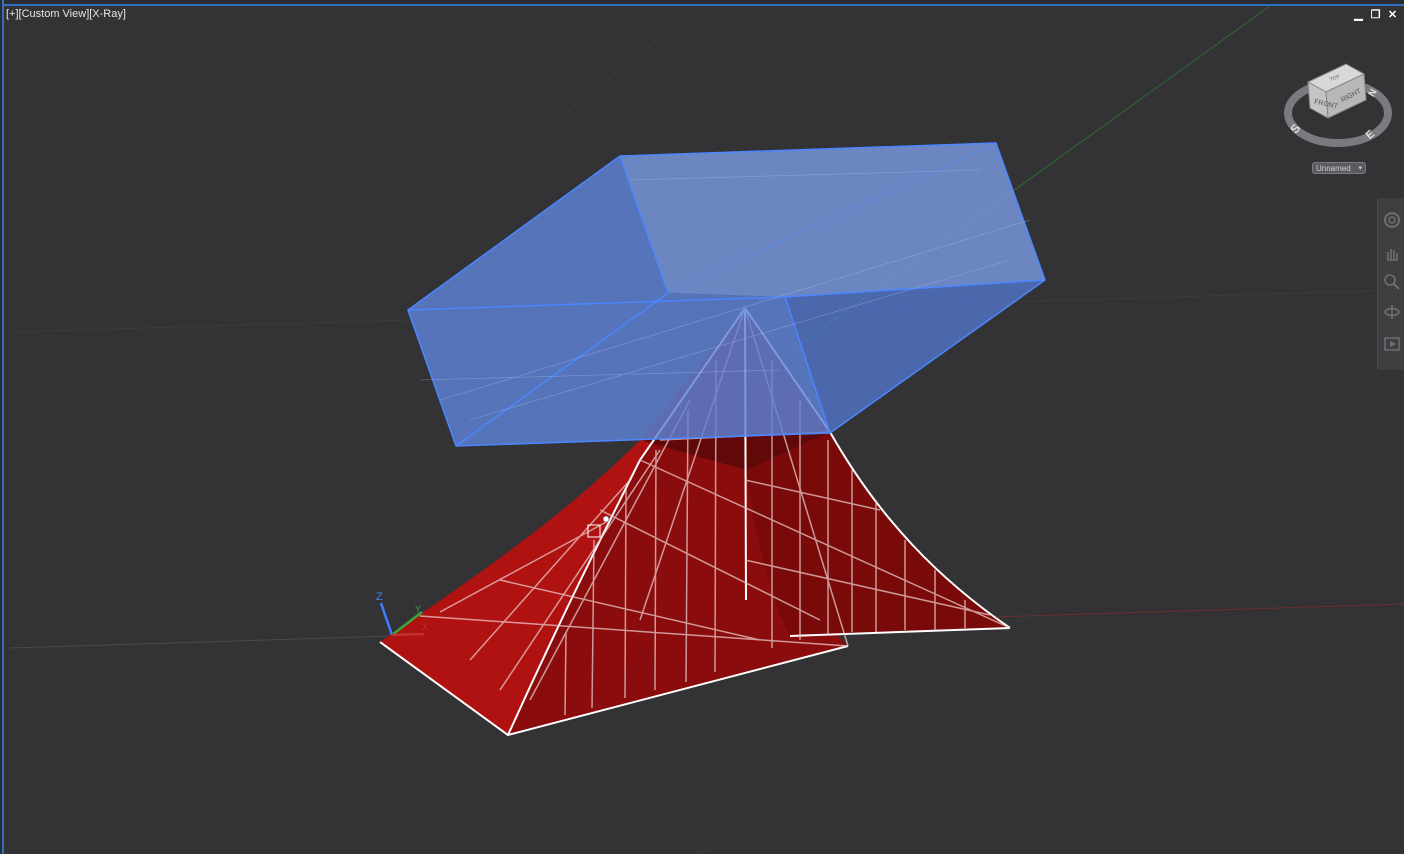  Describe the element at coordinates (1392, 344) in the screenshot. I see `showmotion-icon` at that location.